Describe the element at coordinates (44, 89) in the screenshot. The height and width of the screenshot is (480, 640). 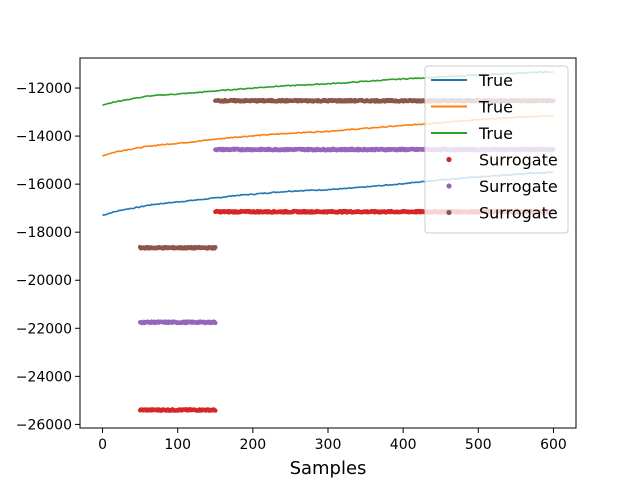
I see `y-tick-label: −12000` at that location.